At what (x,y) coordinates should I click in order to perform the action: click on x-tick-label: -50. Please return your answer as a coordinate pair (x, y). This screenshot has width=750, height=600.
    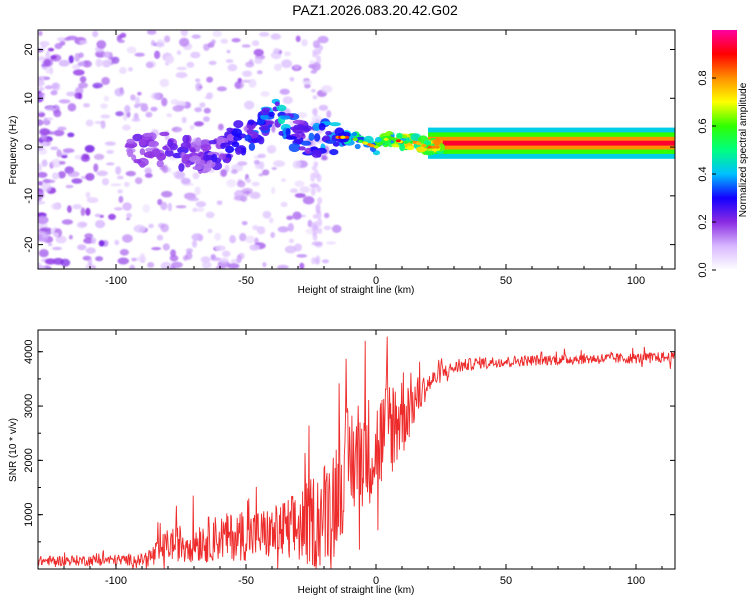
    Looking at the image, I should click on (246, 581).